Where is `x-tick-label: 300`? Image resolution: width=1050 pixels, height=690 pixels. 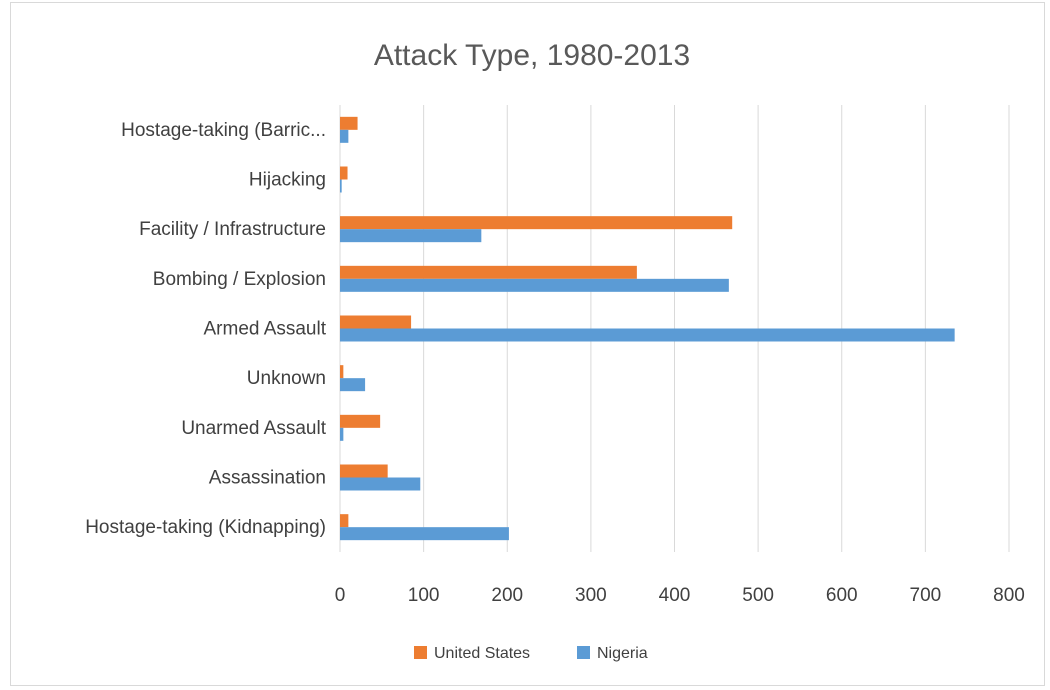
x-tick-label: 300 is located at coordinates (591, 595).